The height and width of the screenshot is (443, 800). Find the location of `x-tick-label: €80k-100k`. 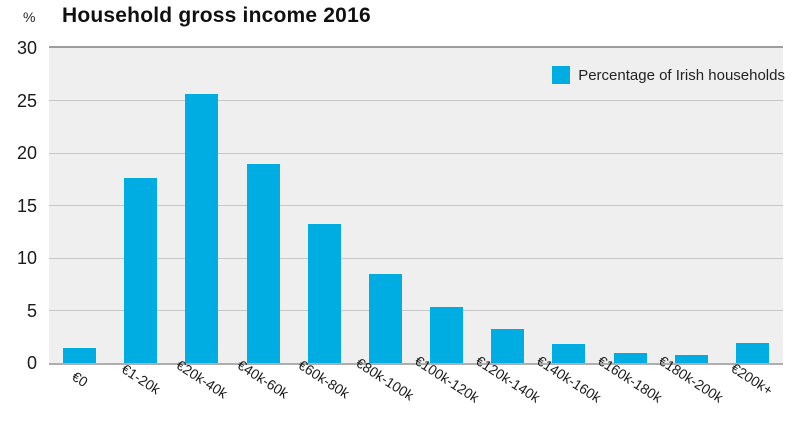

x-tick-label: €80k-100k is located at coordinates (385, 378).